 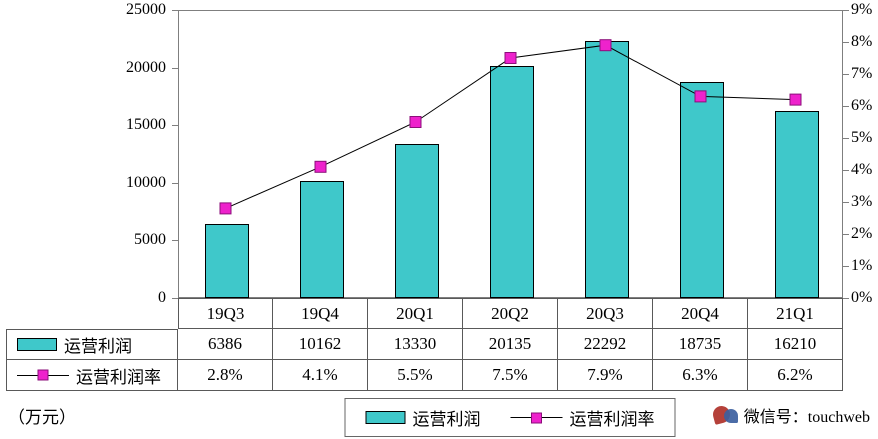 What do you see at coordinates (225, 375) in the screenshot?
I see `table-value-cell: 2.8%` at bounding box center [225, 375].